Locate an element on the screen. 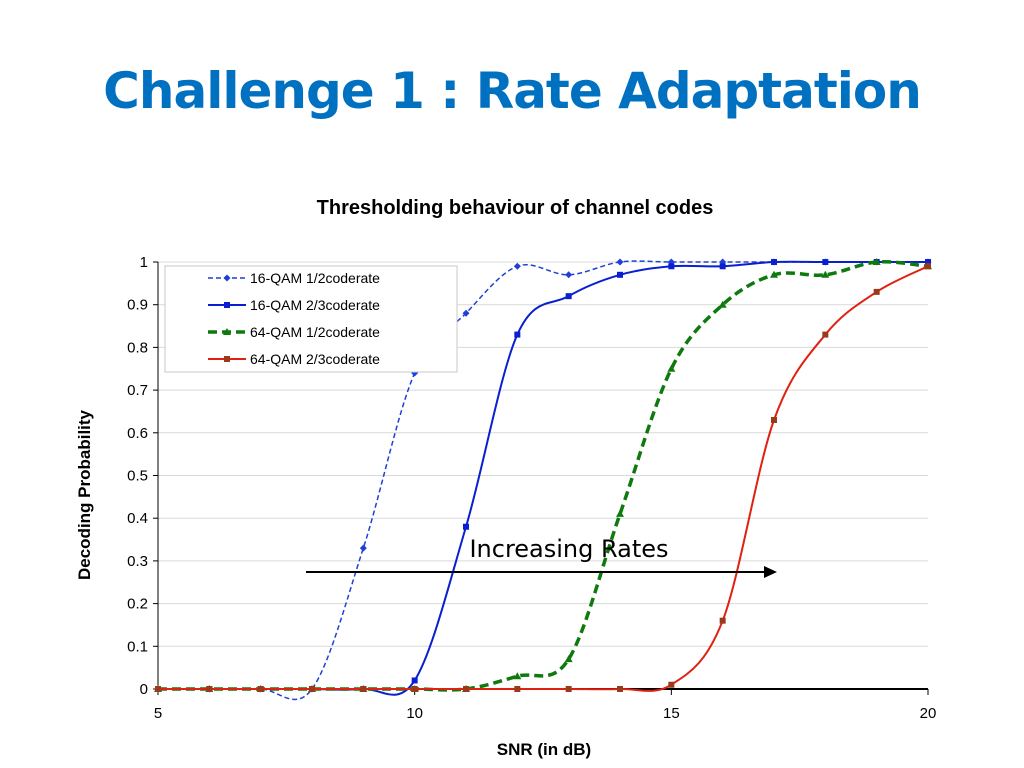 The width and height of the screenshot is (1024, 768). slide-title: Challenge 1 : Rate Adaptation is located at coordinates (512, 91).